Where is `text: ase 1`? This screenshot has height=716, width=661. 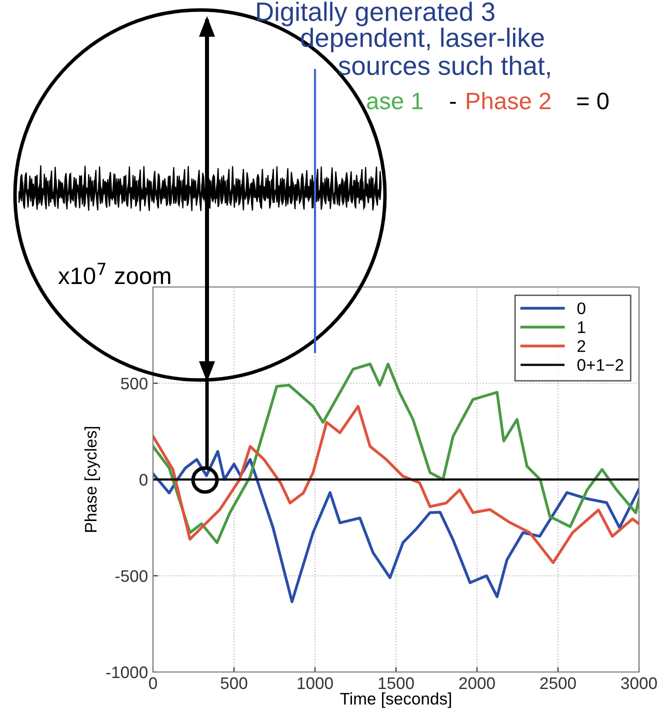
text: ase 1 is located at coordinates (395, 101).